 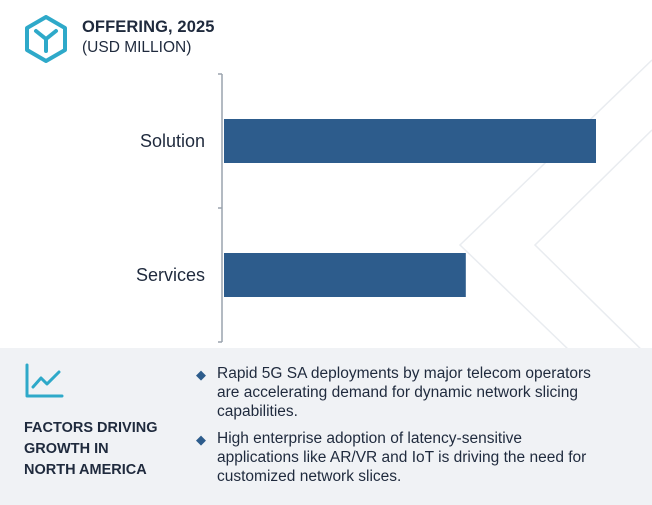 What do you see at coordinates (309, 476) in the screenshot?
I see `bullet-text-line: customized network slices.` at bounding box center [309, 476].